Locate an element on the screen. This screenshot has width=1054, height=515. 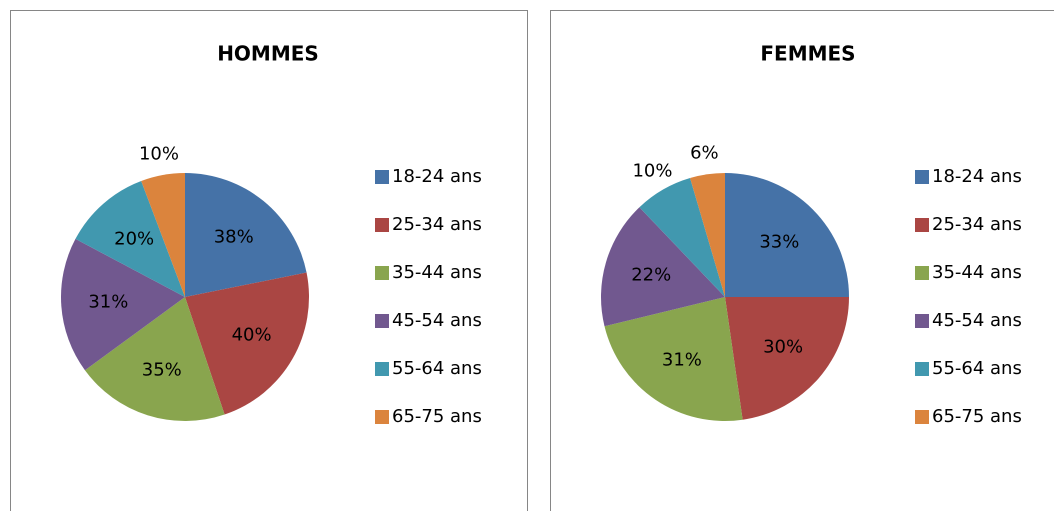
chart-title: FEMMES is located at coordinates (807, 54).